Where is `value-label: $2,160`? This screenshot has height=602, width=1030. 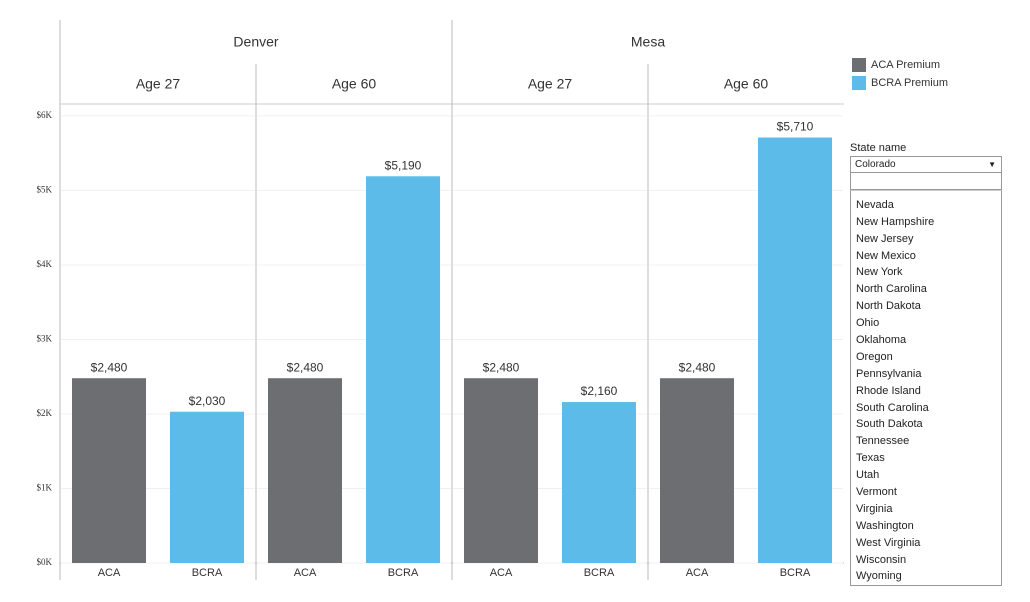
value-label: $2,160 is located at coordinates (599, 391).